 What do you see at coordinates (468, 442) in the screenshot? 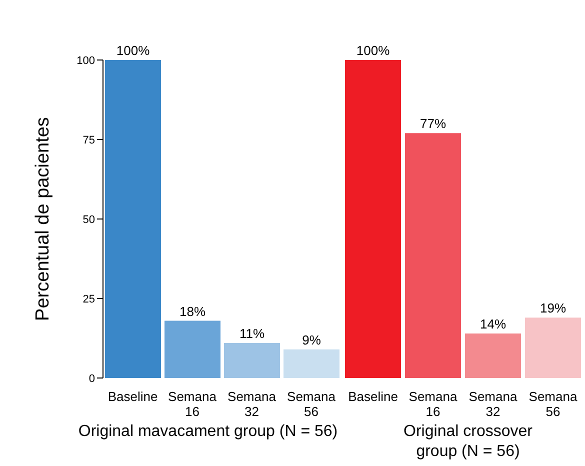
I see `x-axis-title: Original crossover group (N = 56)` at bounding box center [468, 442].